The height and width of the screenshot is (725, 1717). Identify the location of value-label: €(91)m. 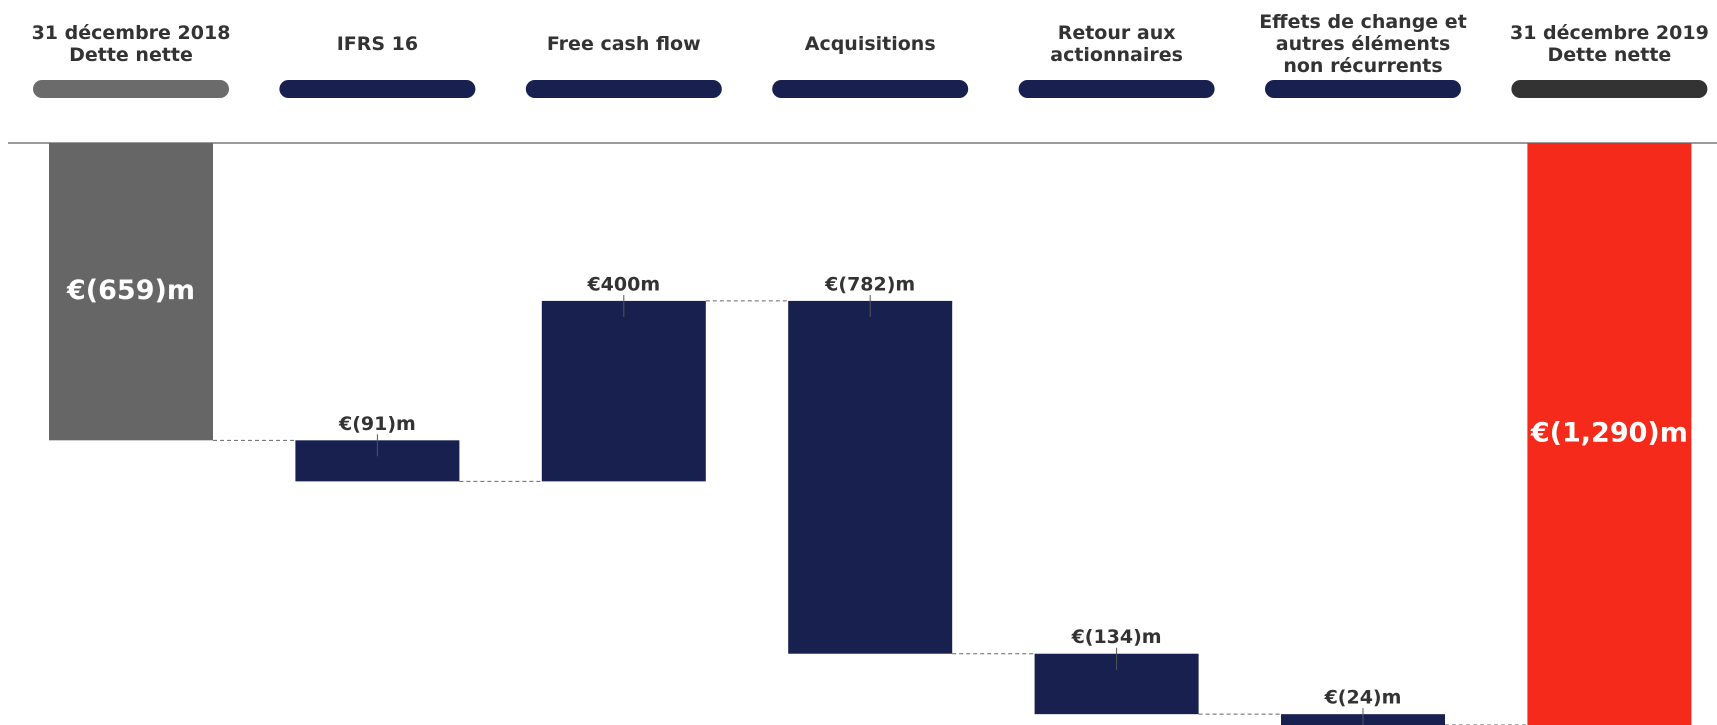
(377, 424).